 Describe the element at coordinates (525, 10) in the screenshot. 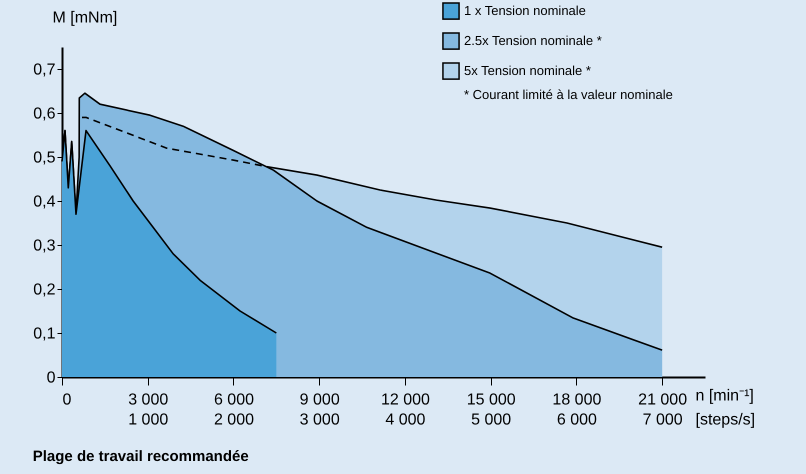

I see `legend-label: 1 x Tension nominale` at that location.